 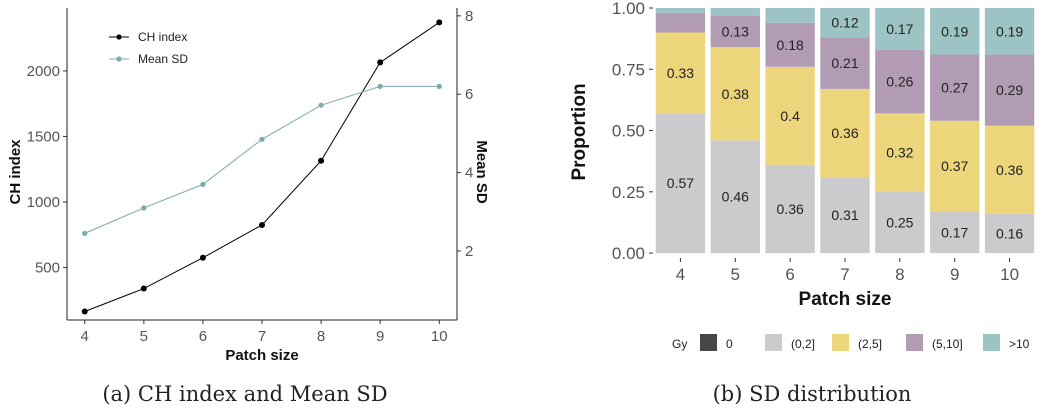 What do you see at coordinates (729, 344) in the screenshot?
I see `legend-label: 0` at bounding box center [729, 344].